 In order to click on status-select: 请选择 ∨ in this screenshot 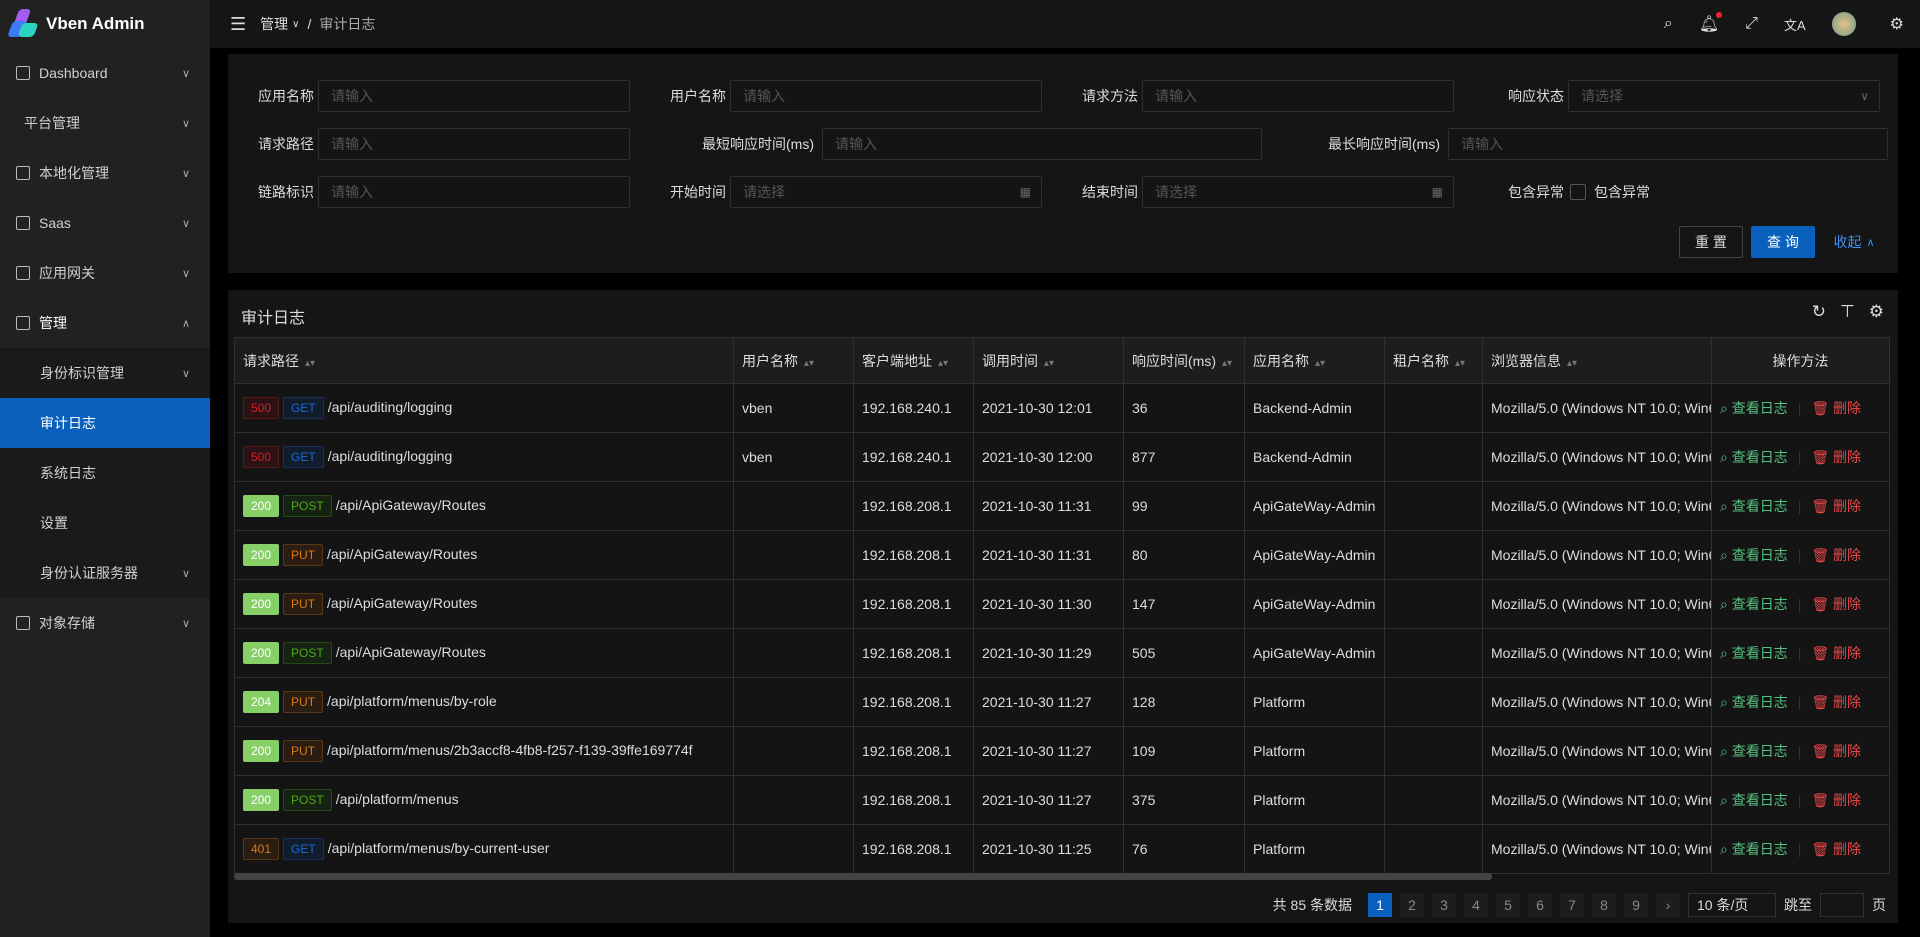, I will do `click(1724, 96)`.